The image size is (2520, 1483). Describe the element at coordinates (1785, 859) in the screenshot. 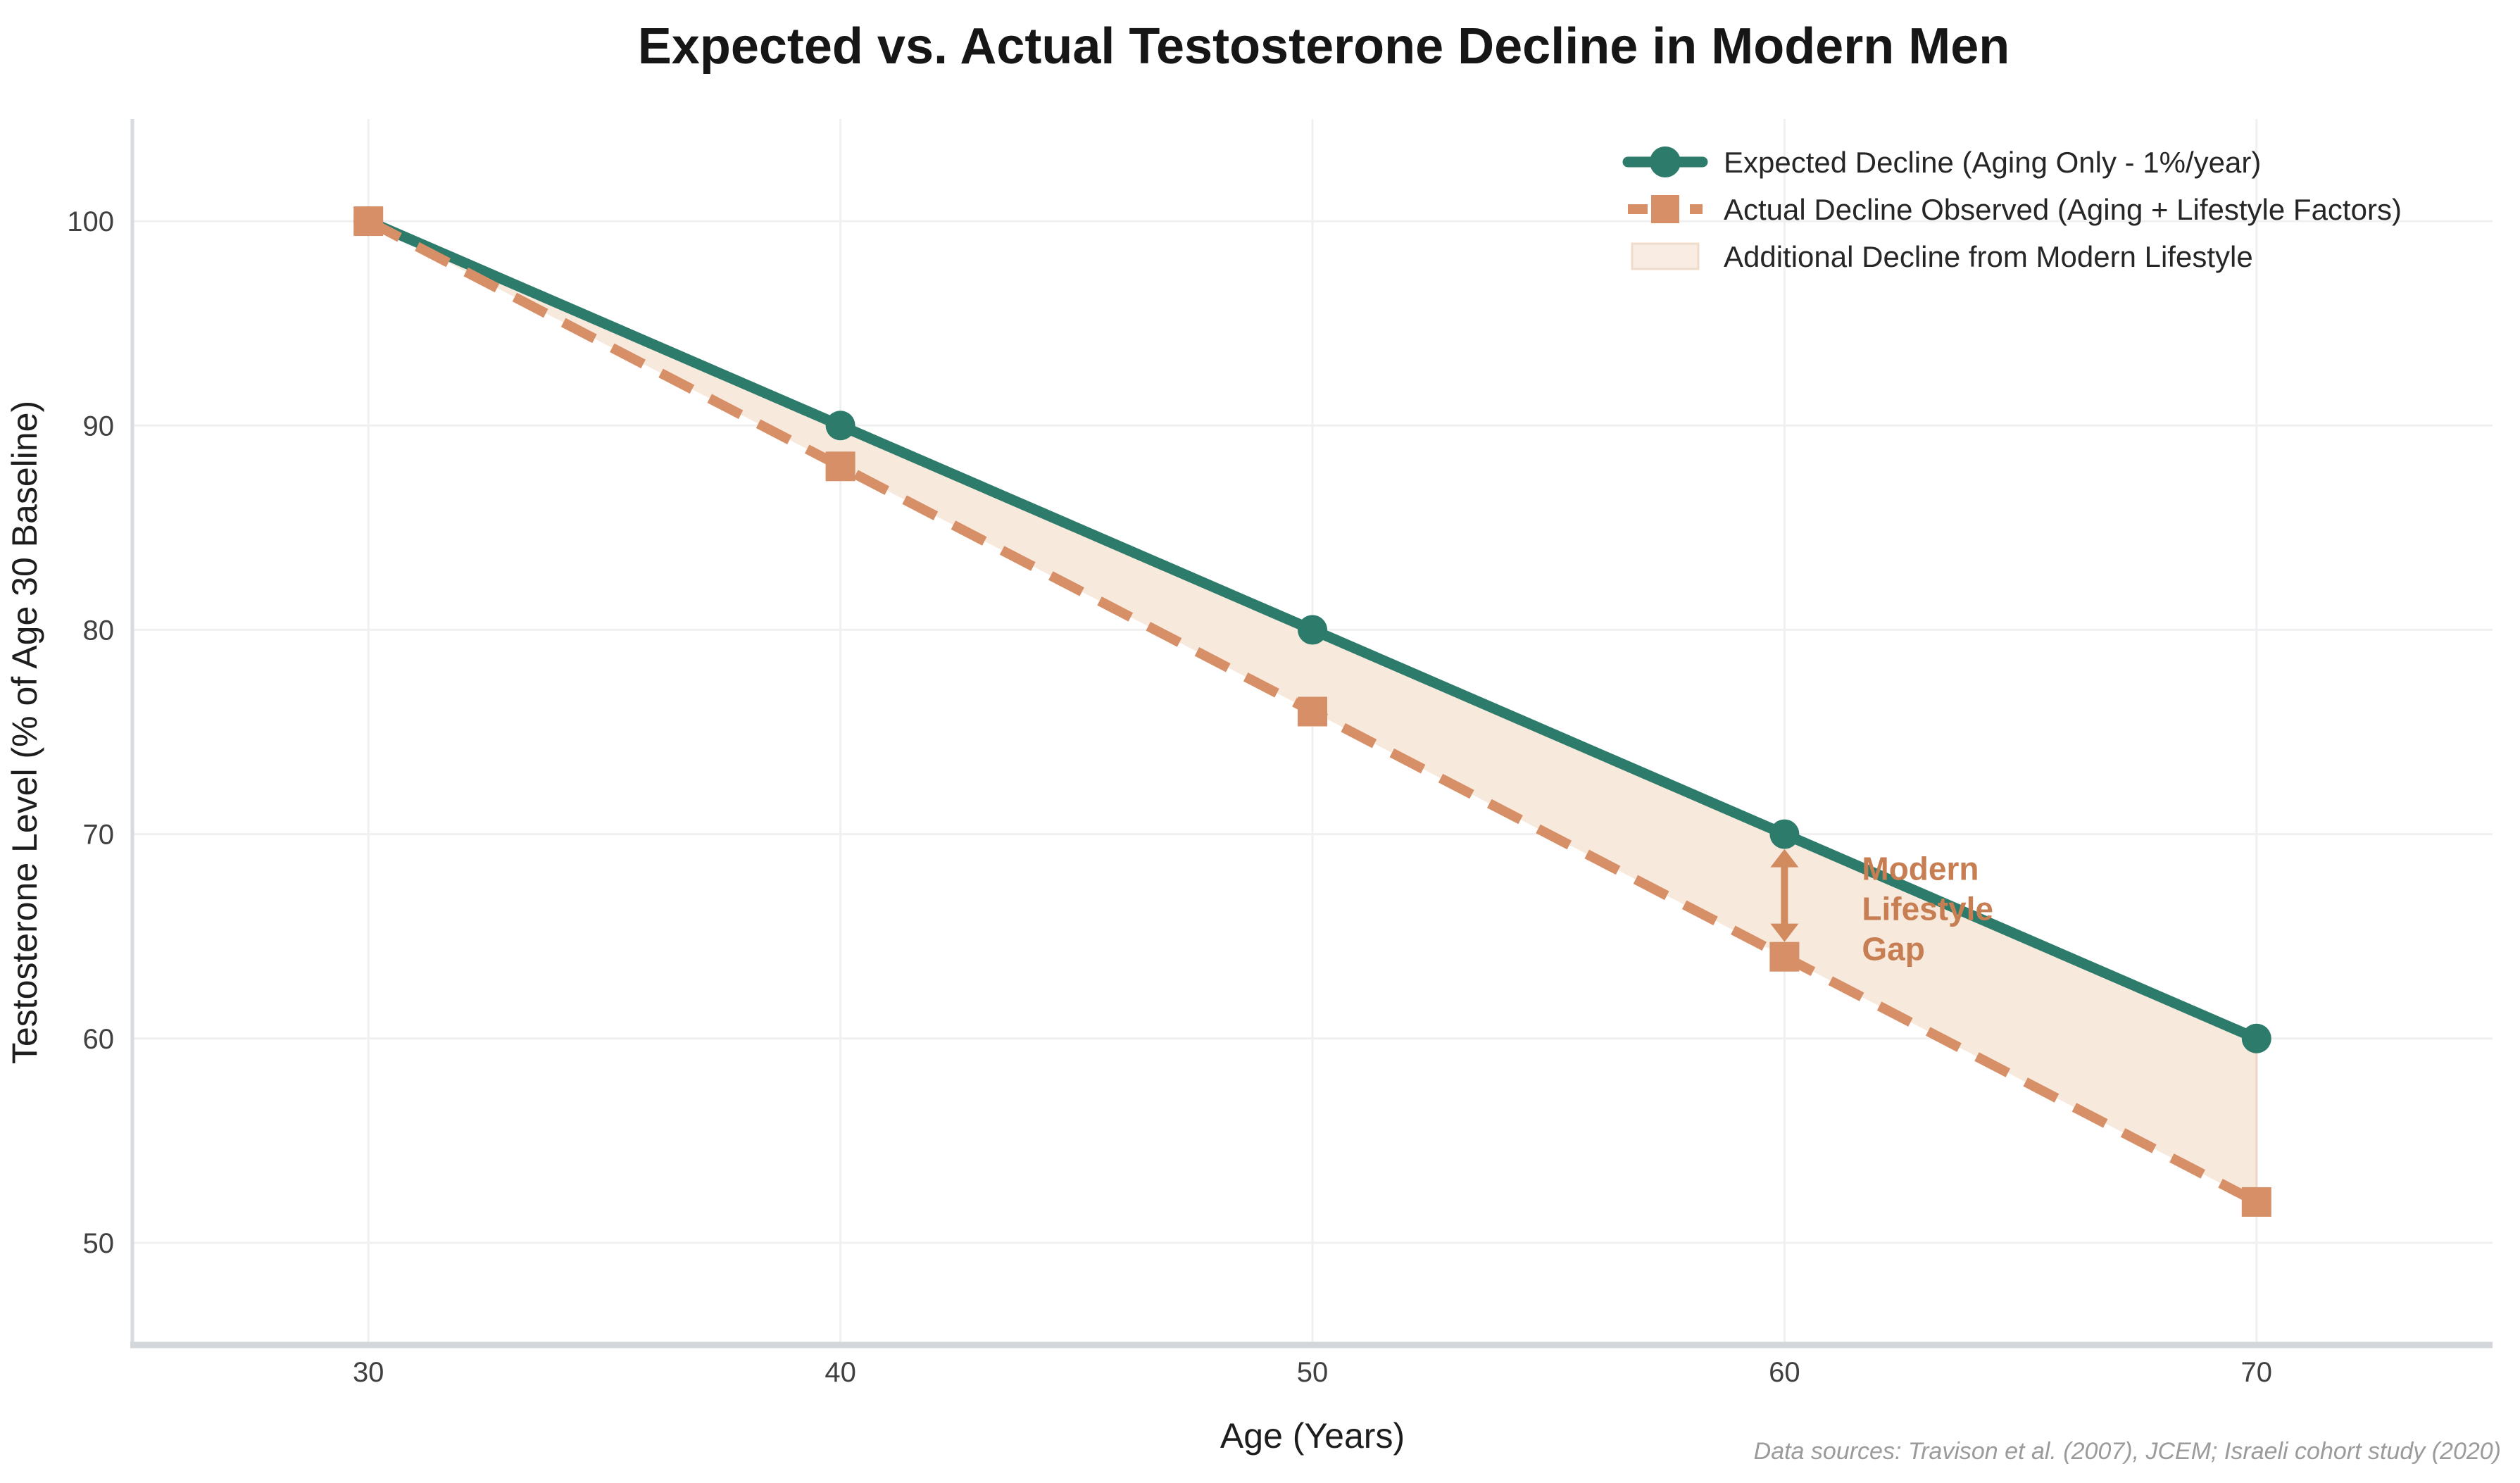

I see `gap-arrow-head-up` at that location.